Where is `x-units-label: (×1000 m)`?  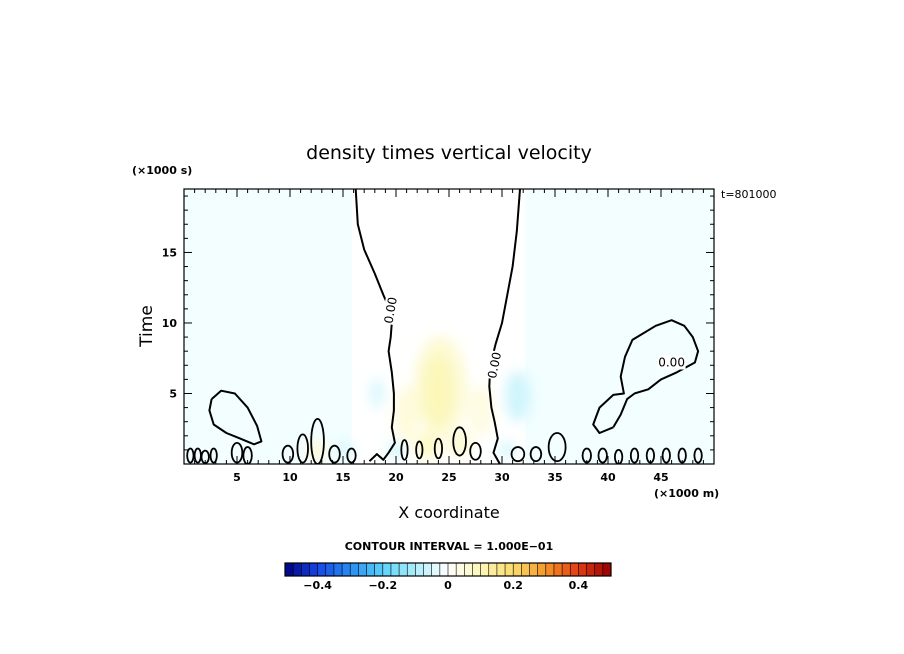 x-units-label: (×1000 m) is located at coordinates (686, 493).